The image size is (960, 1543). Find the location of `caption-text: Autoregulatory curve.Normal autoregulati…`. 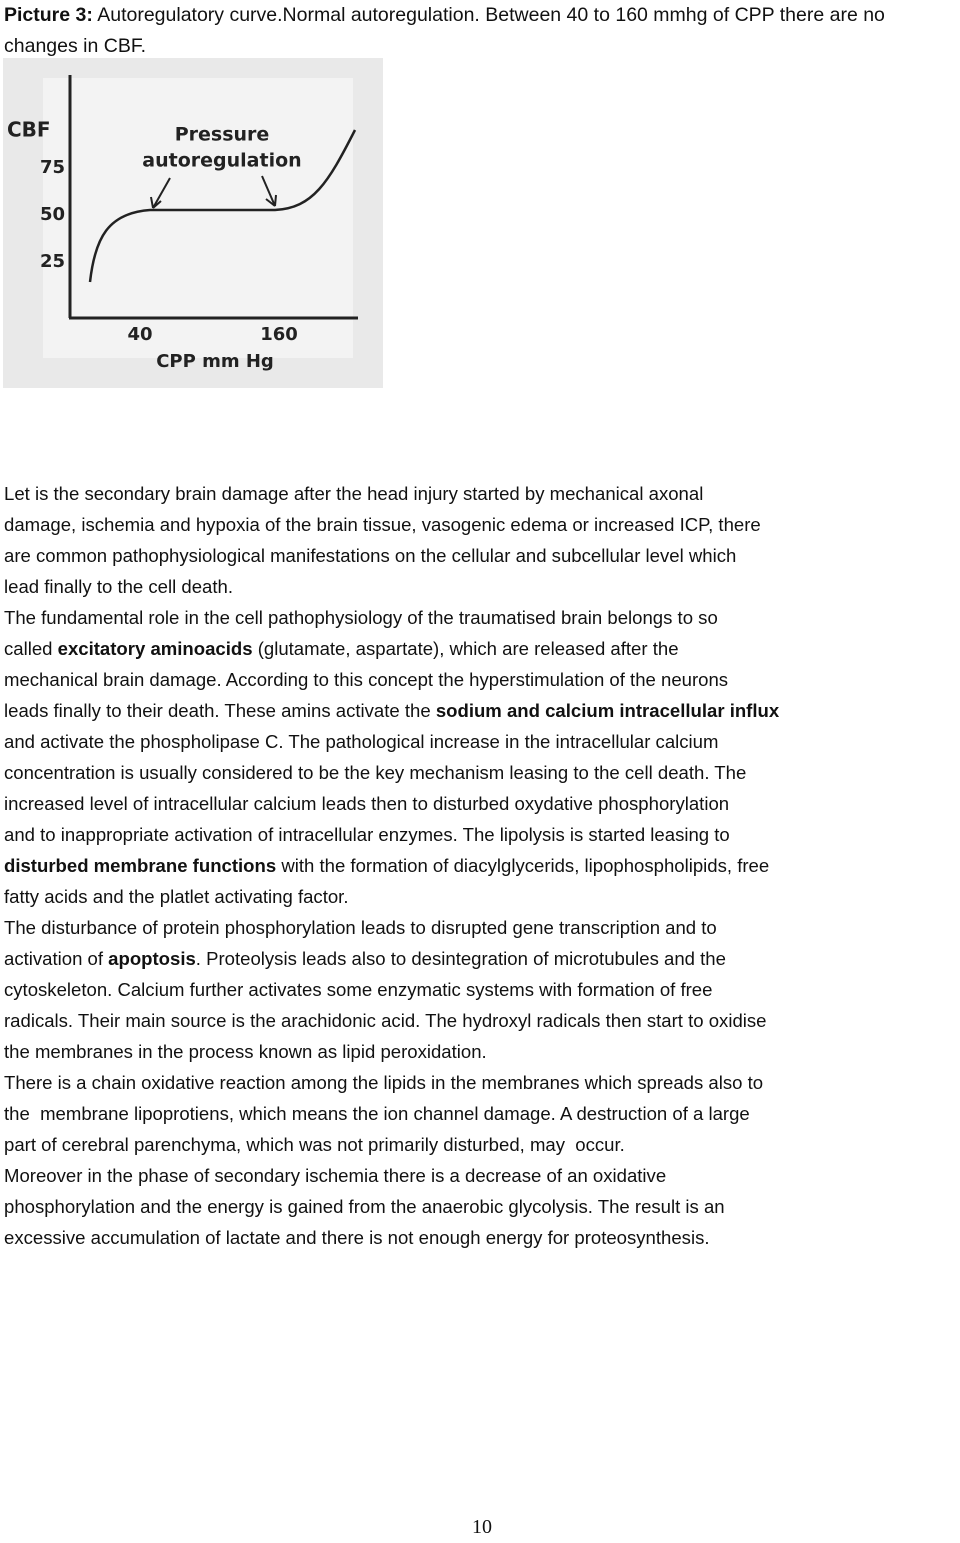

caption-text: Autoregulatory curve.Normal autoregulati… is located at coordinates (444, 30).